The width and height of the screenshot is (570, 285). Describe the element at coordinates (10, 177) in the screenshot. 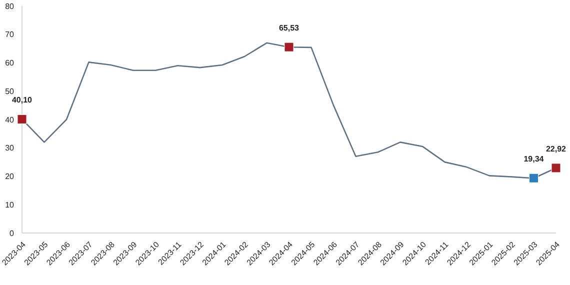

I see `y-tick-label: 20` at that location.